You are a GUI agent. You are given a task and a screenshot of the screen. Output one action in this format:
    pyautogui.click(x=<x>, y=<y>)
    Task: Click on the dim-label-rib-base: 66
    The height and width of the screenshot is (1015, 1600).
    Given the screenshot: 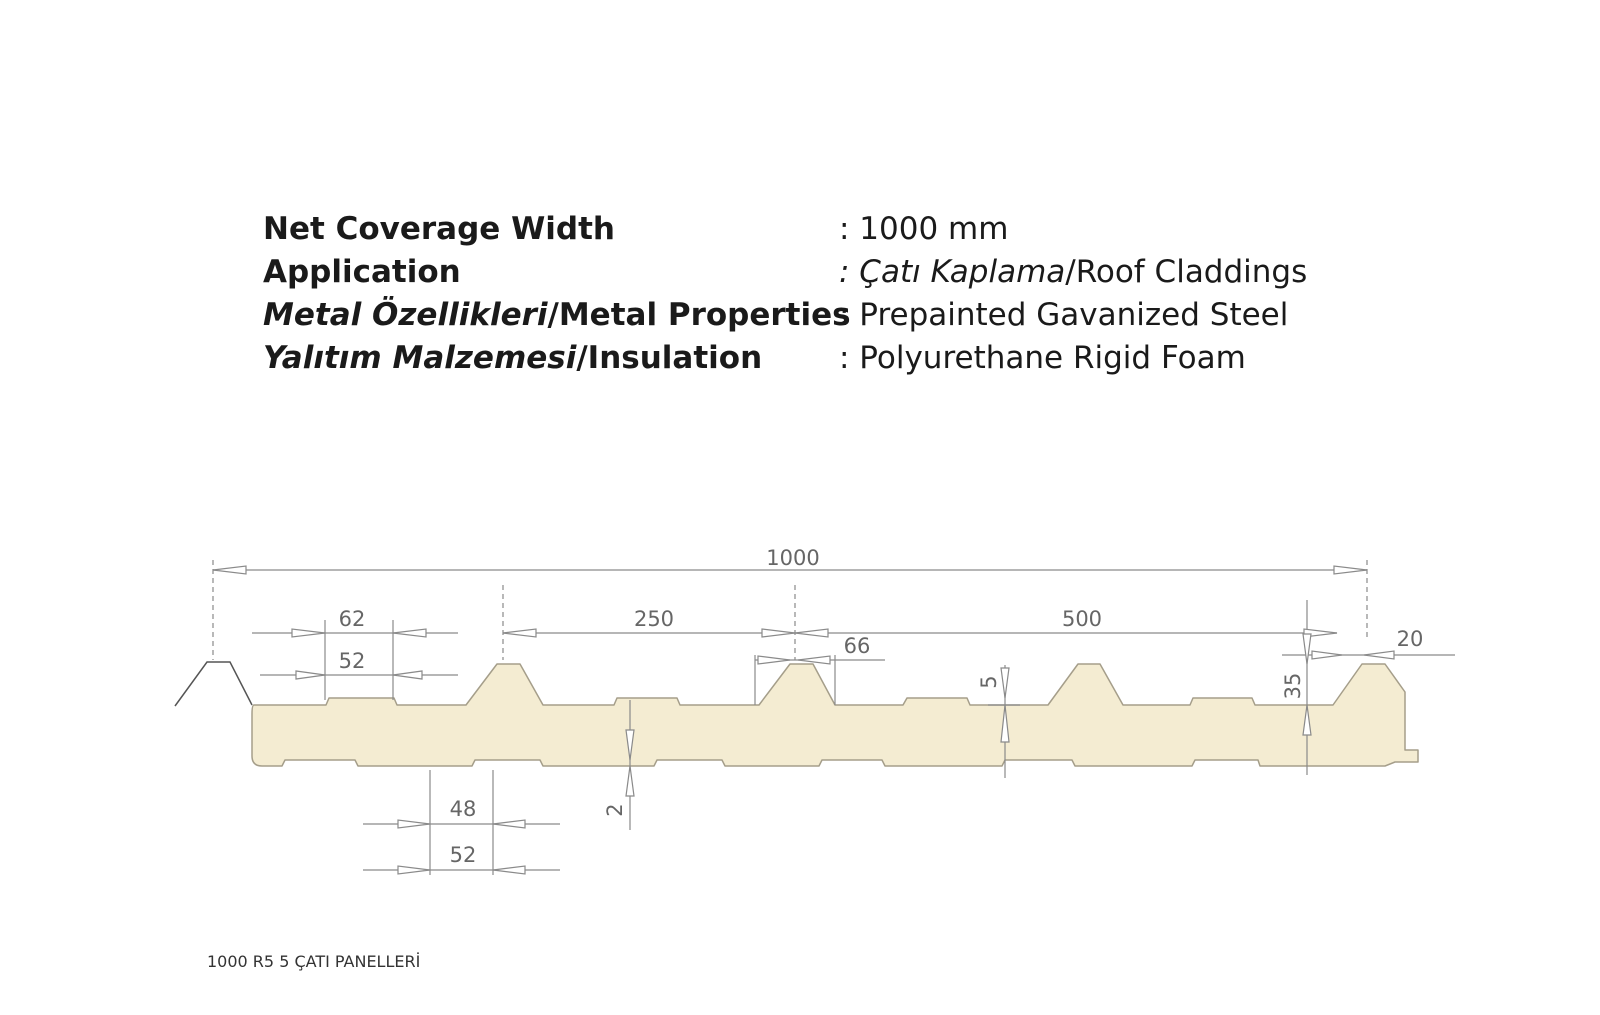 What is the action you would take?
    pyautogui.click(x=857, y=646)
    